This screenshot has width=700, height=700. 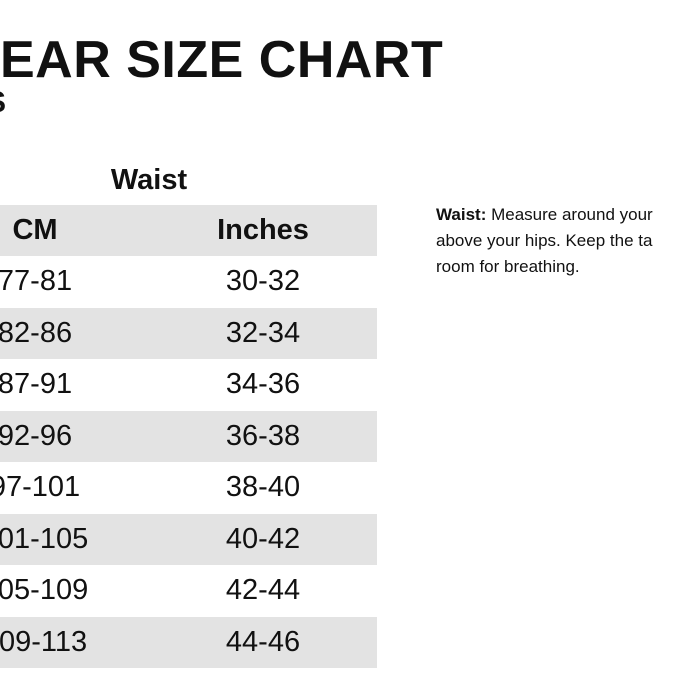 What do you see at coordinates (263, 590) in the screenshot?
I see `cell: 42-44` at bounding box center [263, 590].